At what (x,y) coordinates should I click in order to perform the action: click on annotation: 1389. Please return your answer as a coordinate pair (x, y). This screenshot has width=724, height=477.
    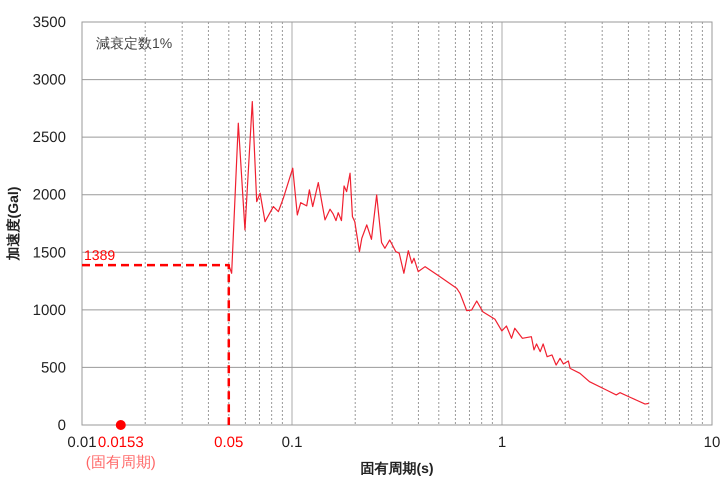
    Looking at the image, I should click on (100, 255).